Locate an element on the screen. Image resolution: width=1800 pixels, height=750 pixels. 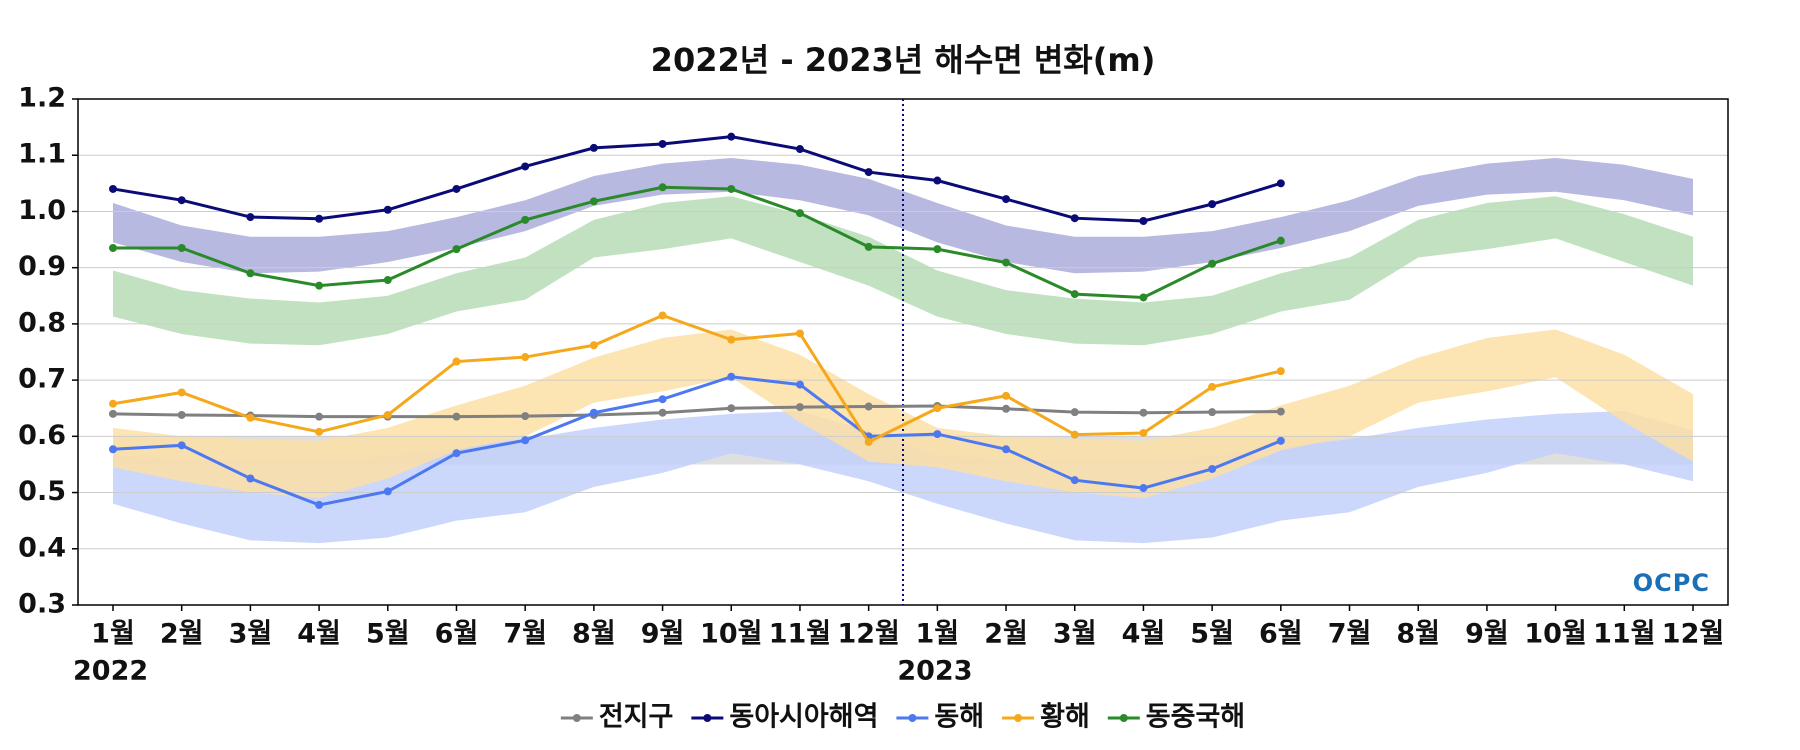
x-group-label: 2023 is located at coordinates (934, 671).